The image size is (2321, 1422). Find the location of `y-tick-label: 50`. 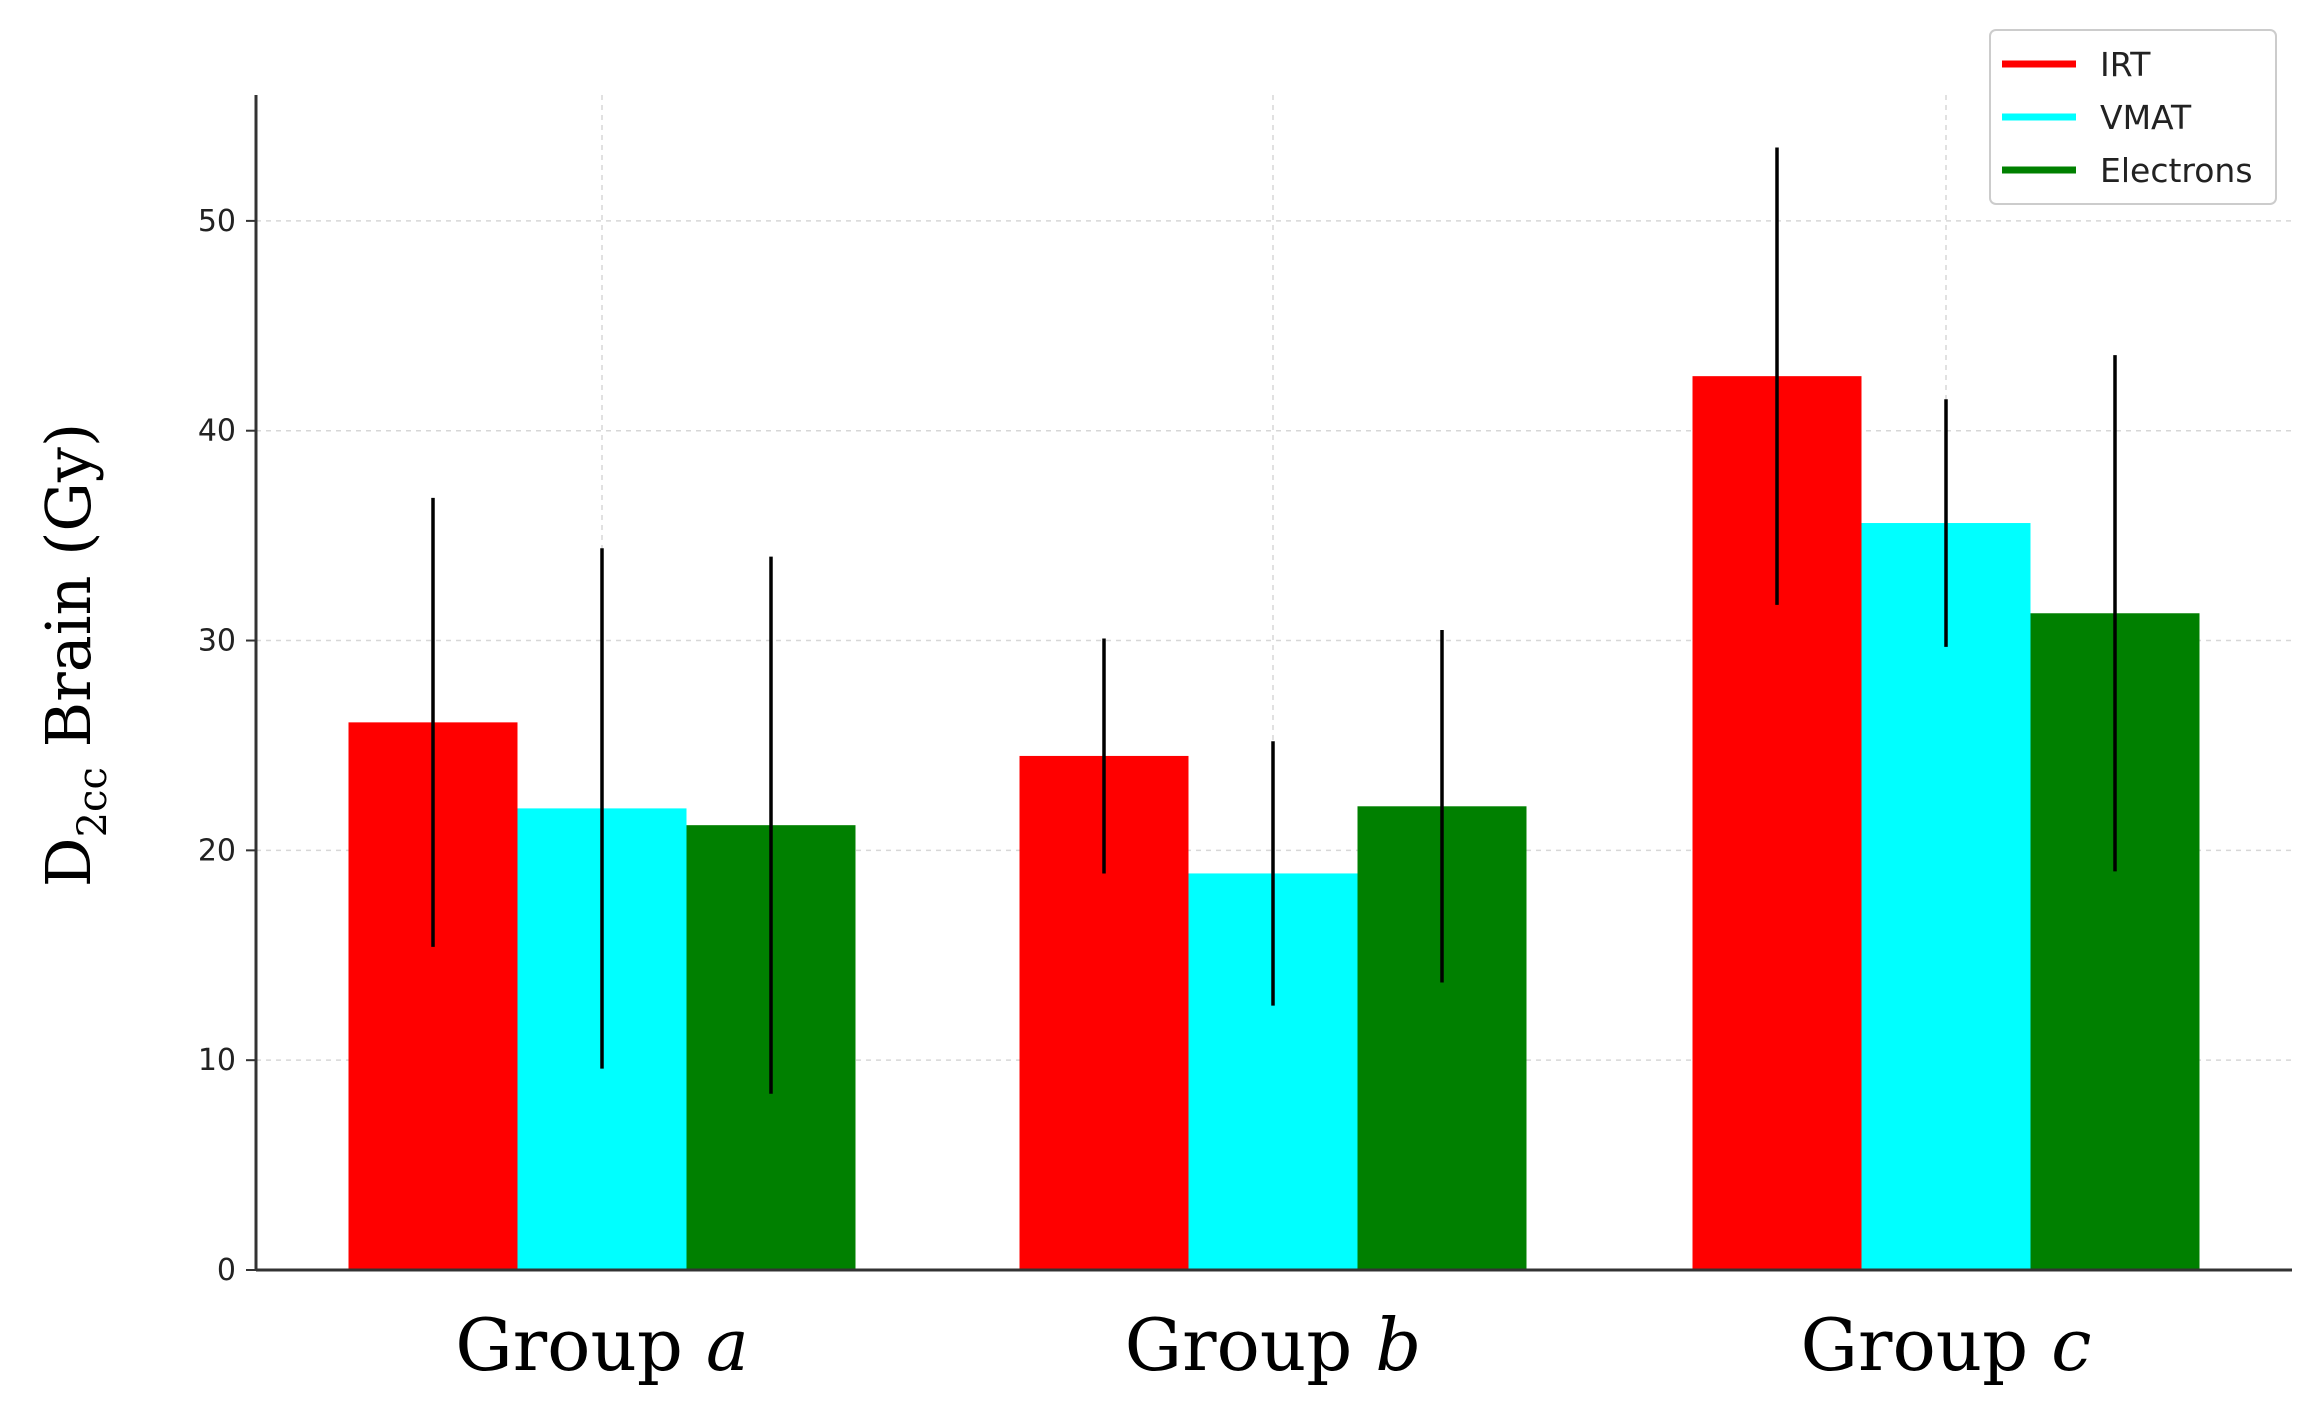

y-tick-label: 50 is located at coordinates (217, 221).